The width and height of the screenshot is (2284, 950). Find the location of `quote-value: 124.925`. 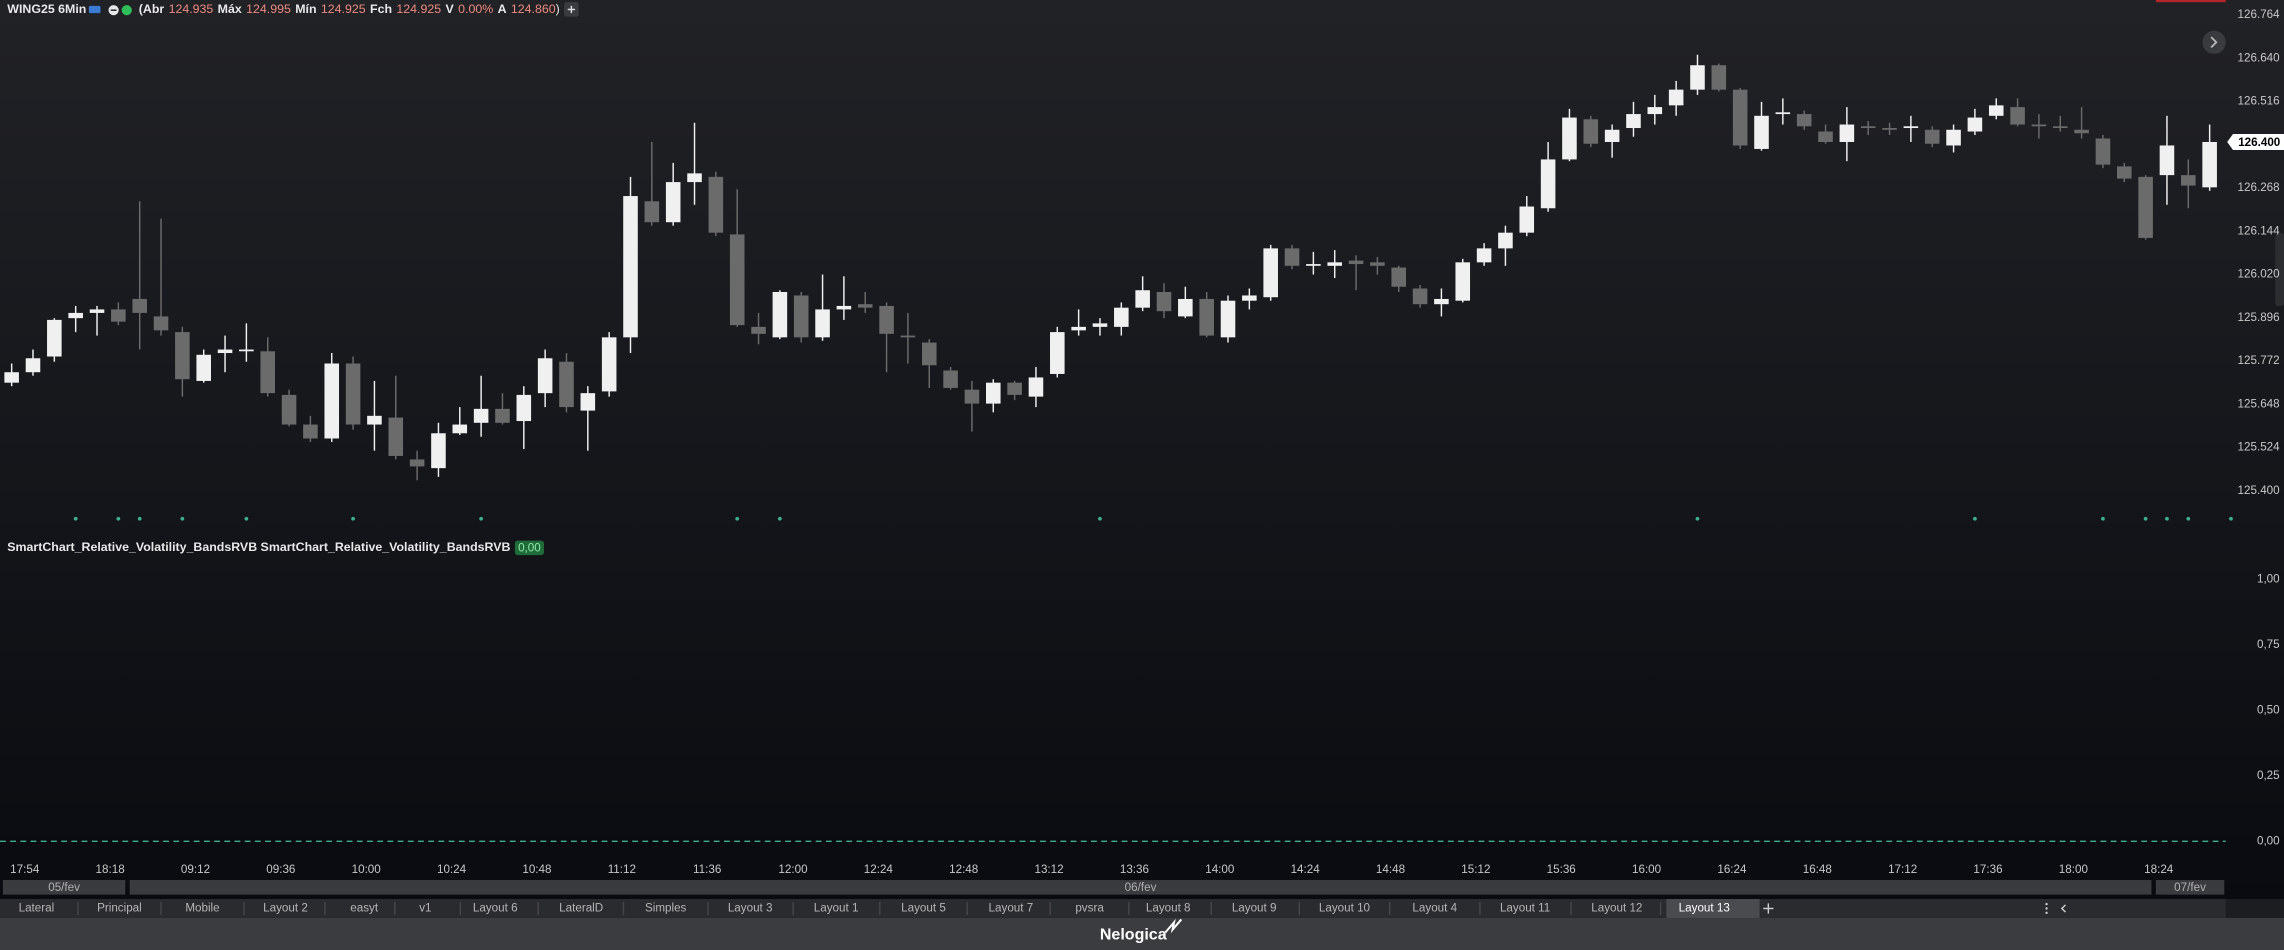

quote-value: 124.925 is located at coordinates (418, 9).